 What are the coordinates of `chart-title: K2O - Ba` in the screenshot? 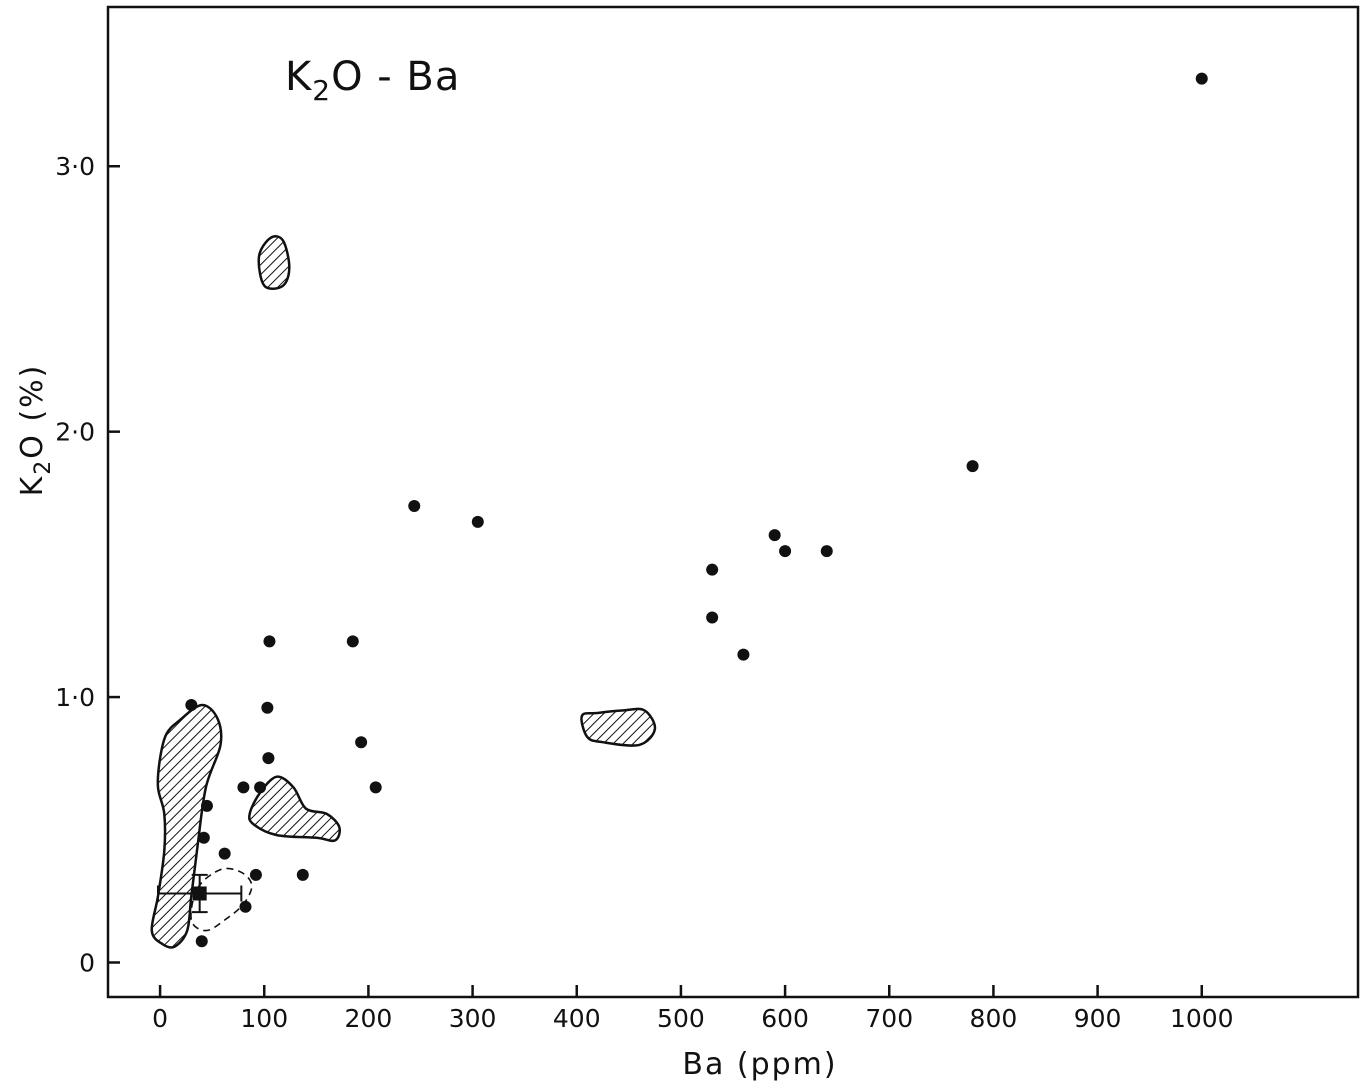 It's located at (372, 80).